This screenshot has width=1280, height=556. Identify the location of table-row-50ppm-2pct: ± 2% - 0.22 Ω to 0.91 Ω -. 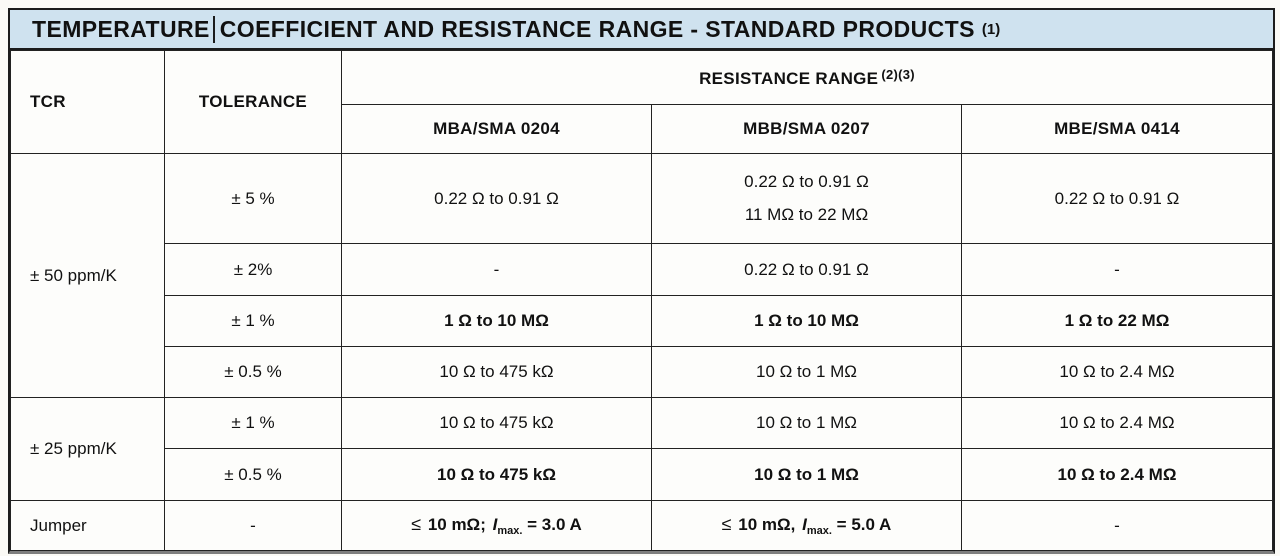
(642, 269).